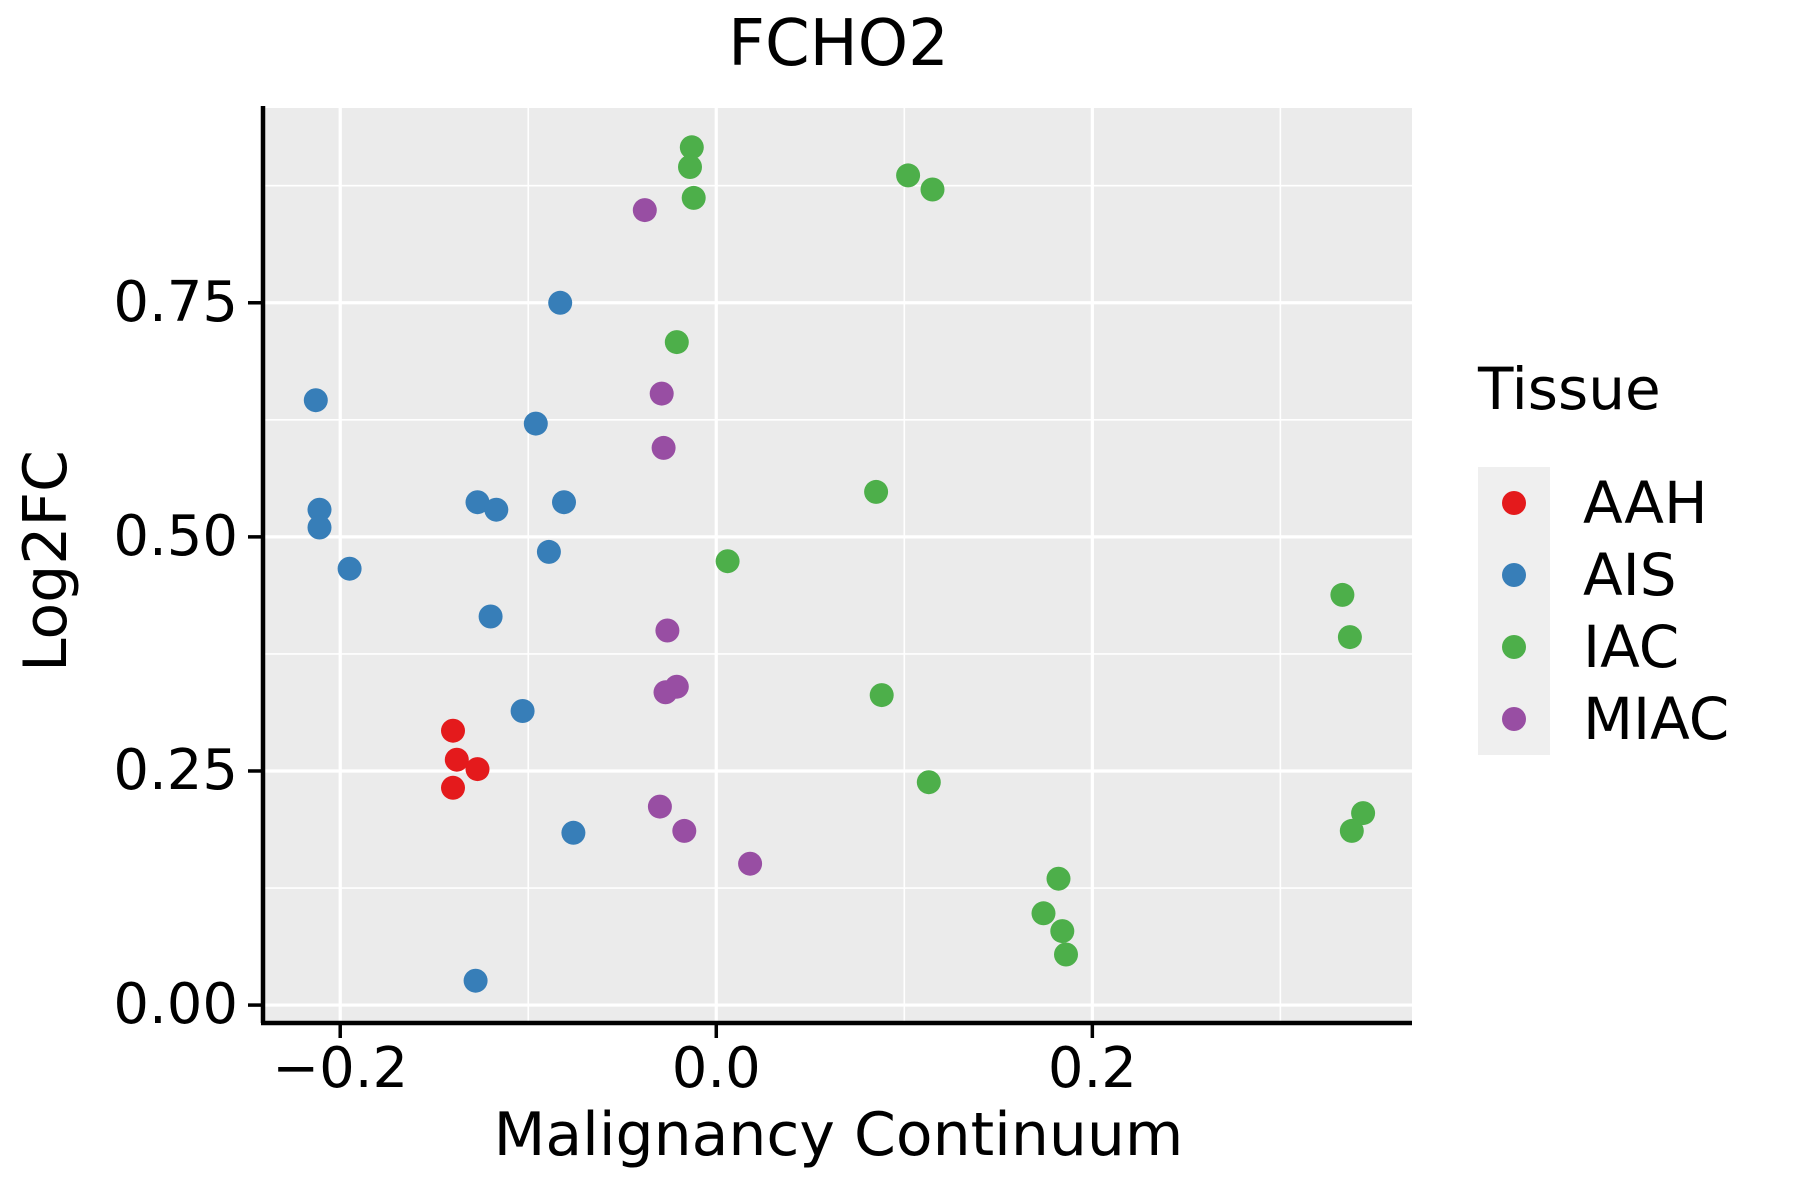 Image resolution: width=1800 pixels, height=1200 pixels. What do you see at coordinates (1569, 389) in the screenshot?
I see `legend-title: Tissue` at bounding box center [1569, 389].